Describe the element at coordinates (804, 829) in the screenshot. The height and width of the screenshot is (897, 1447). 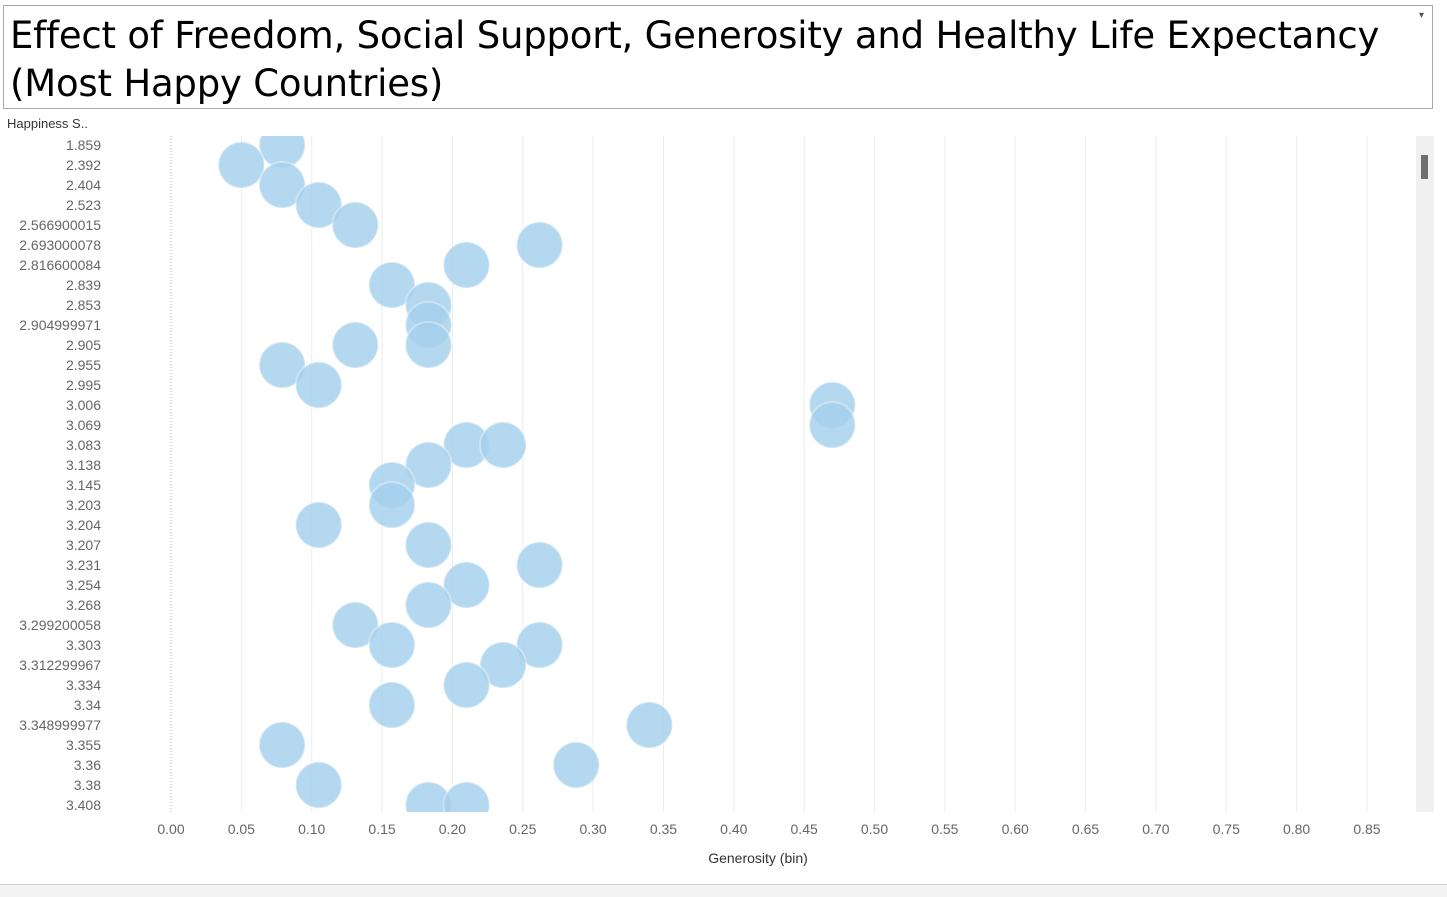
I see `x-tick-label: 0.45` at that location.